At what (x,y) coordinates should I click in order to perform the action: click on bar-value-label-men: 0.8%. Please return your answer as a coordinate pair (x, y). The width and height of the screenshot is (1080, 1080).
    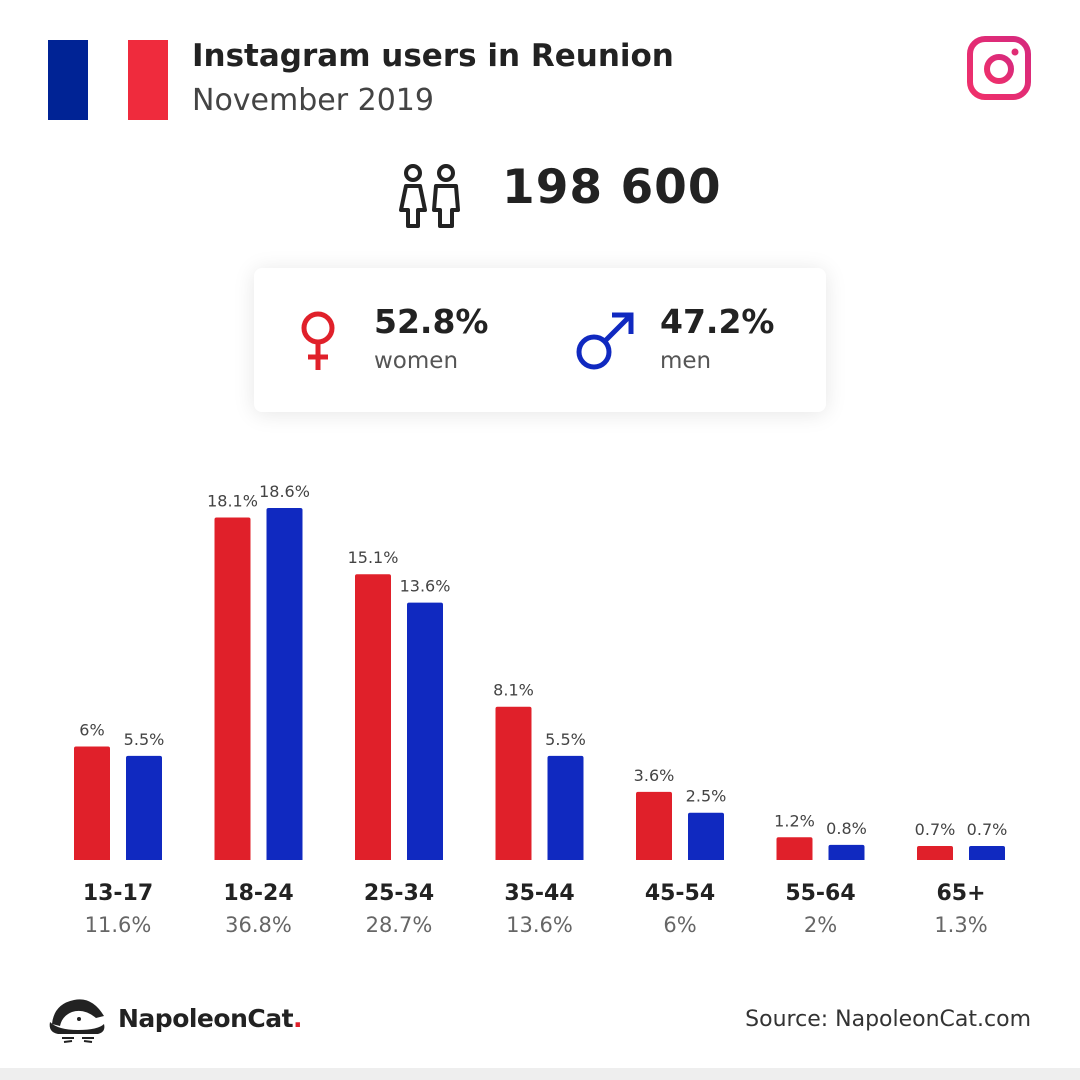
    Looking at the image, I should click on (846, 828).